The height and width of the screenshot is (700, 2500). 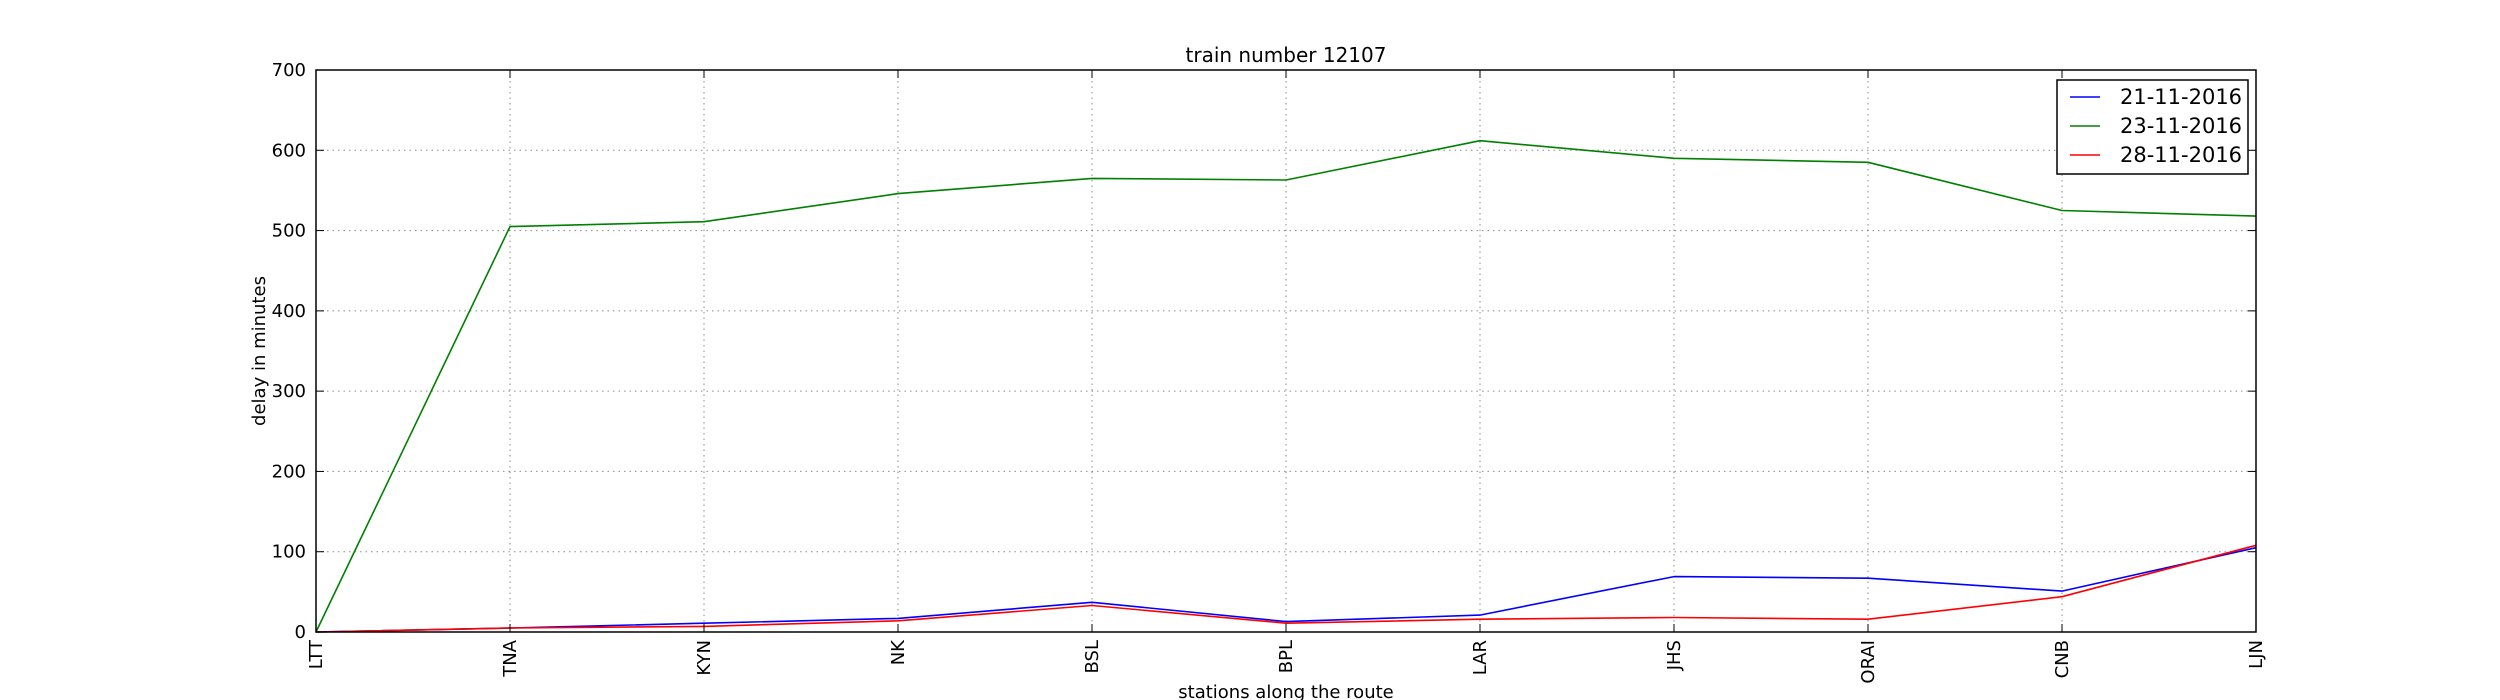 I want to click on x-tick-label: JHS, so click(x=1674, y=655).